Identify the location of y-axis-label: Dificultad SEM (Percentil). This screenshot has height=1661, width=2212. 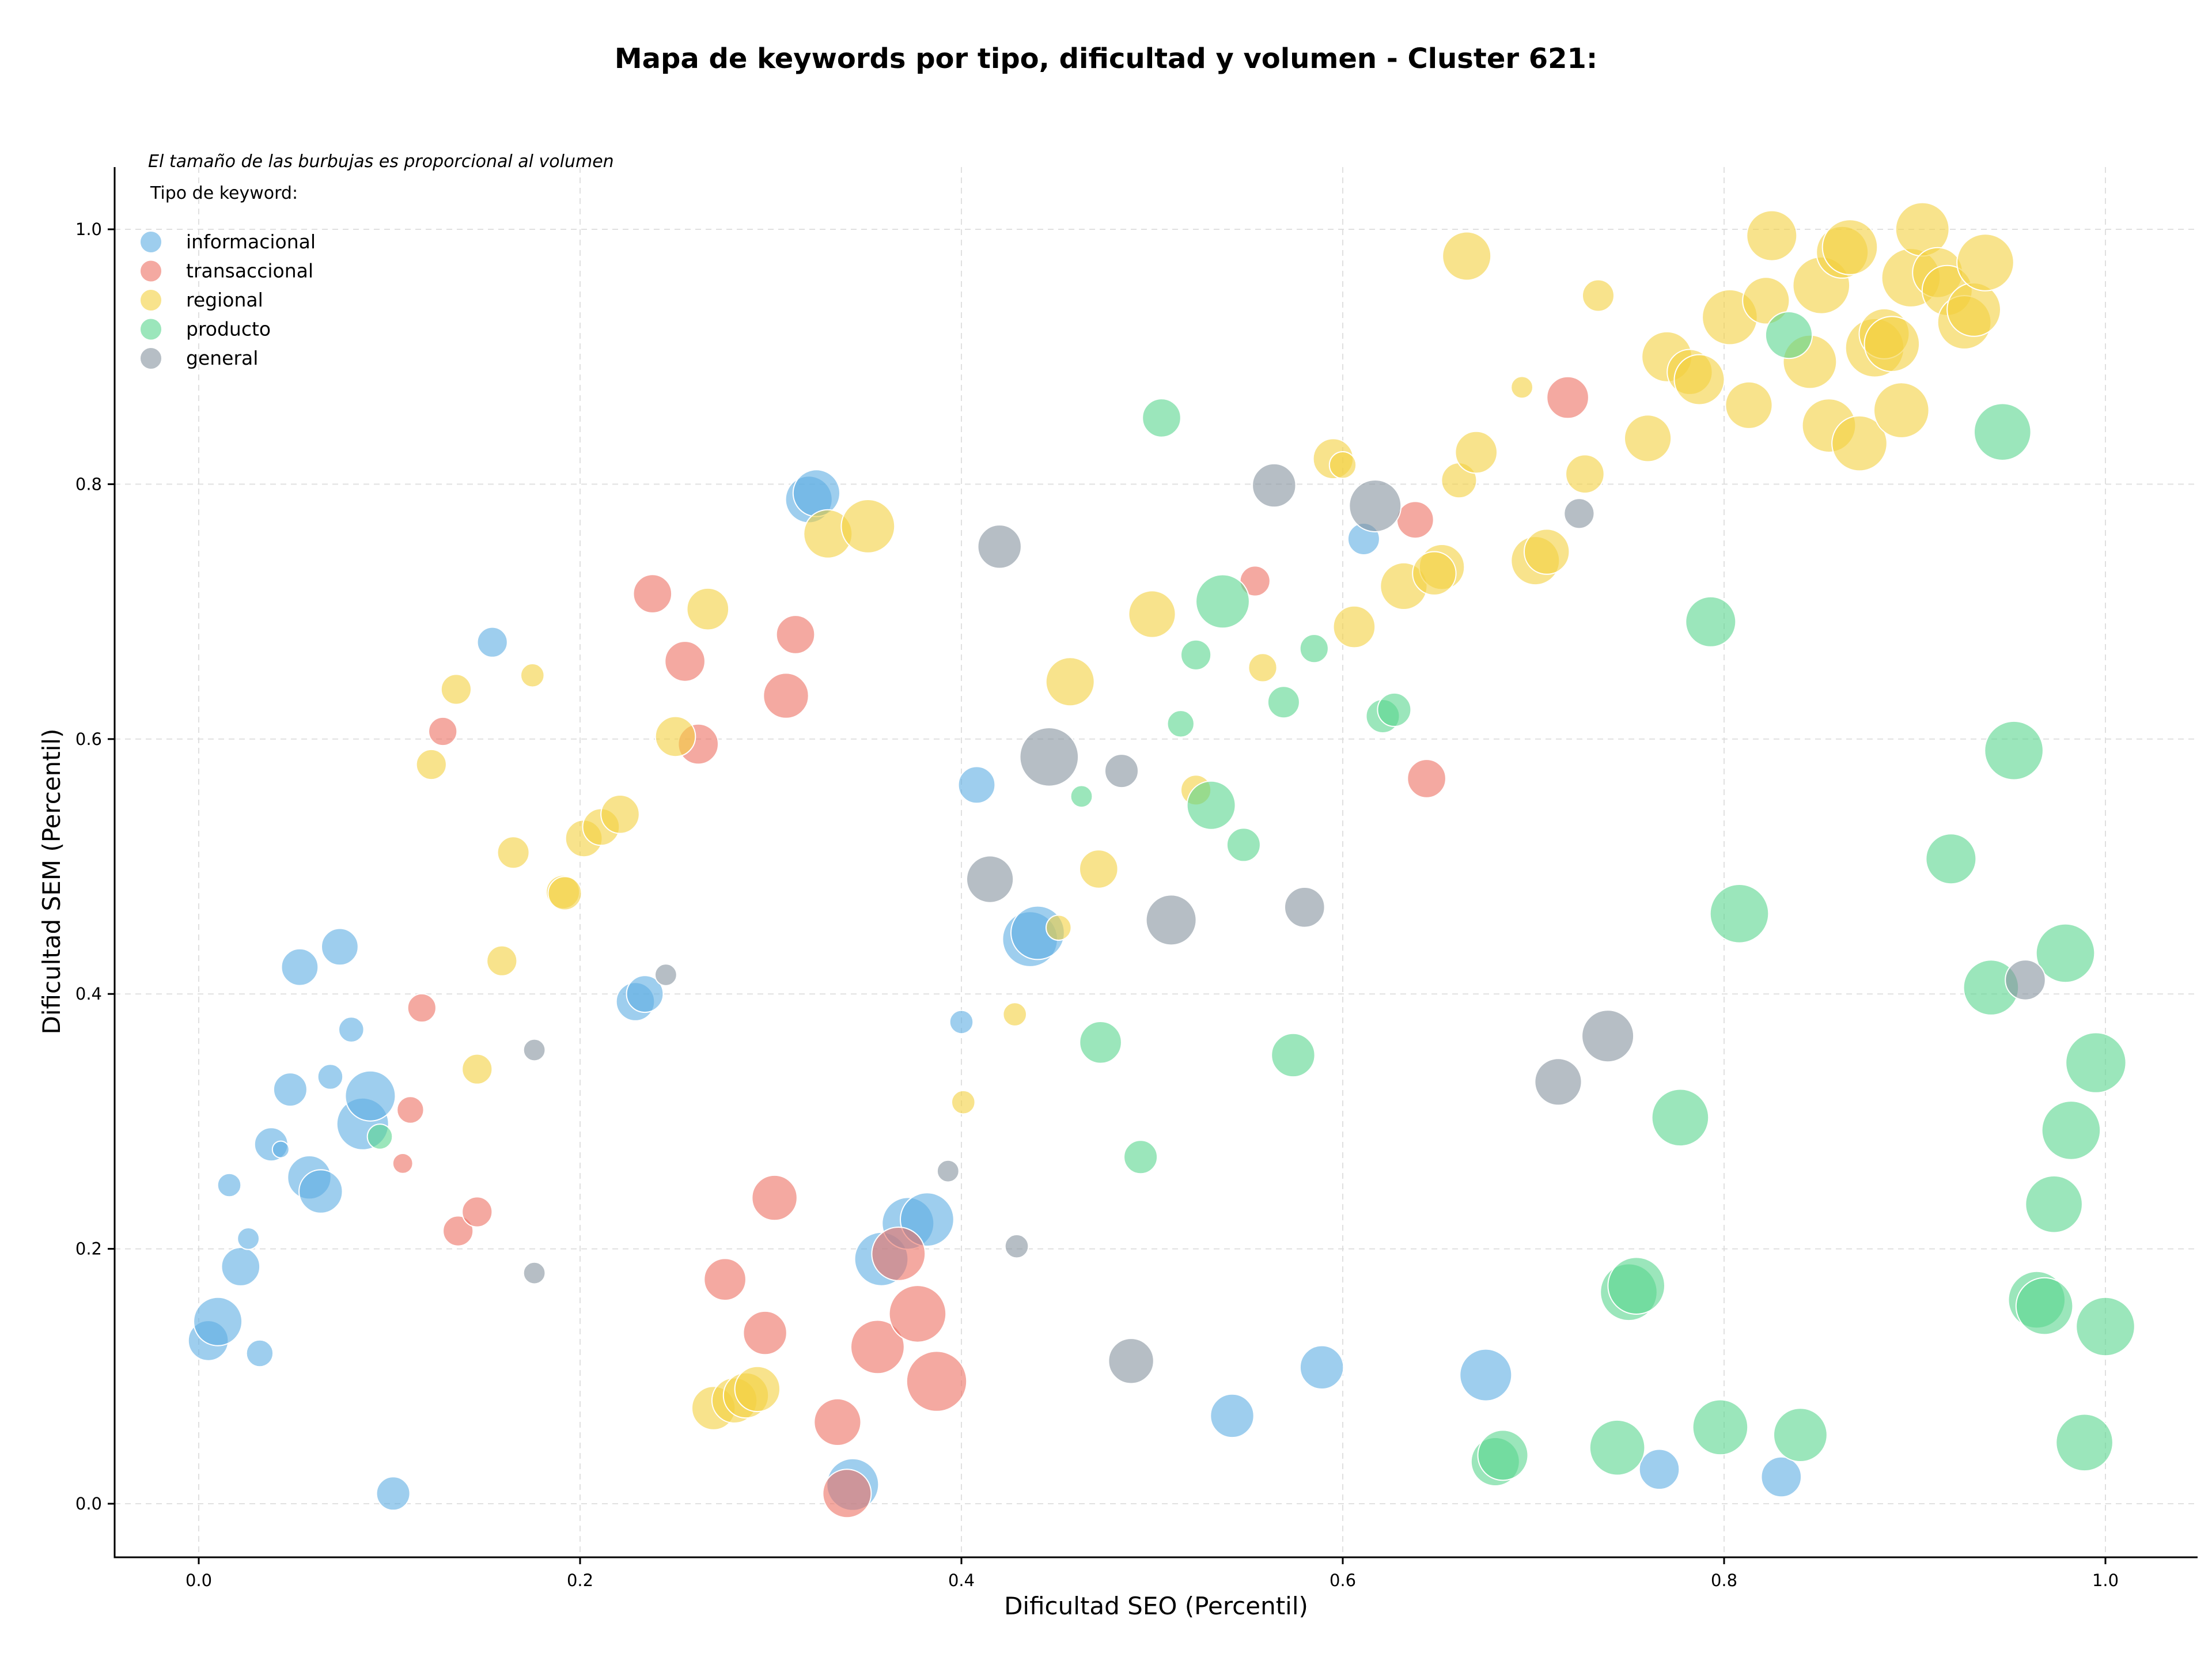
(51, 882).